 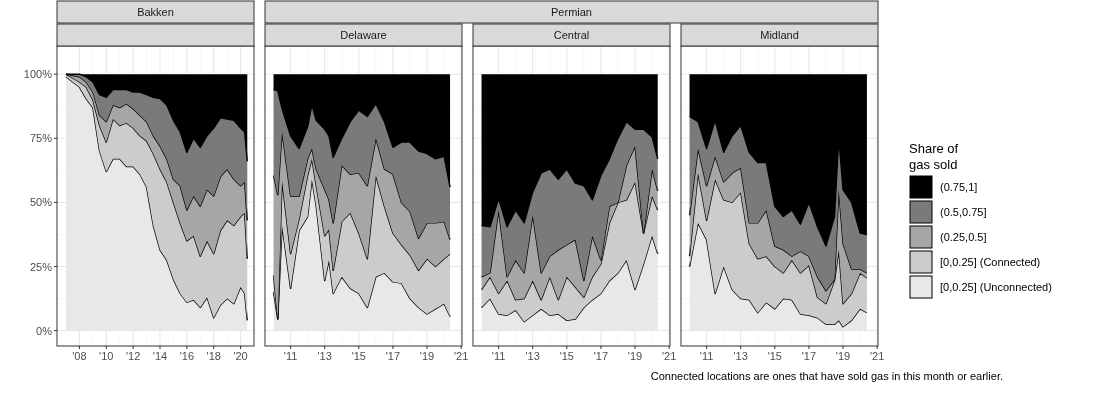 I want to click on chart-title: Delaware, so click(x=363, y=35).